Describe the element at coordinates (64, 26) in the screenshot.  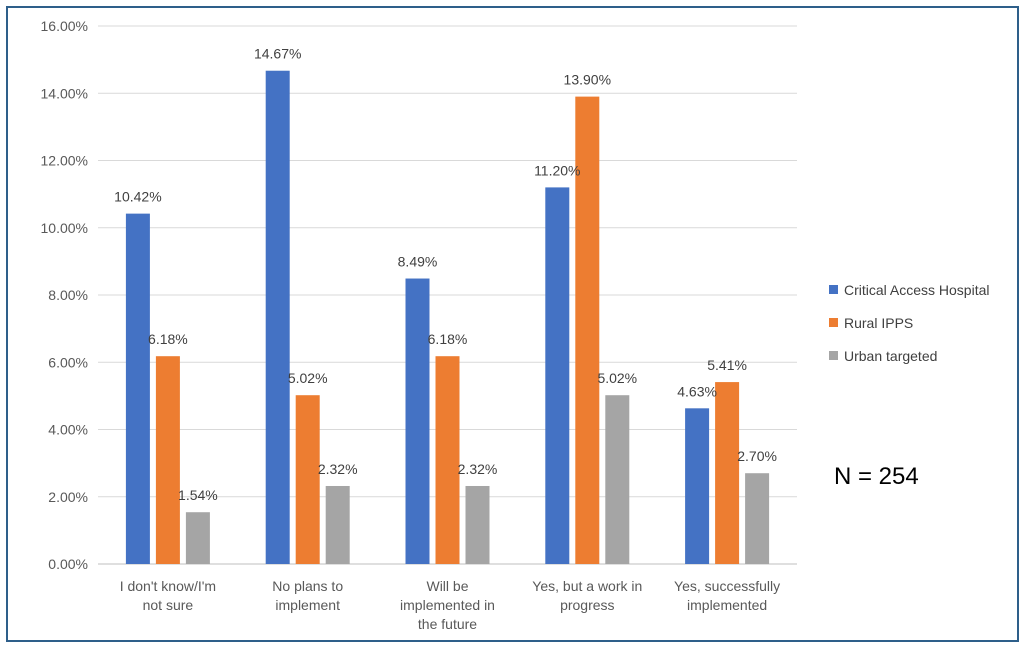
I see `y-tick-label: 16.00%` at that location.